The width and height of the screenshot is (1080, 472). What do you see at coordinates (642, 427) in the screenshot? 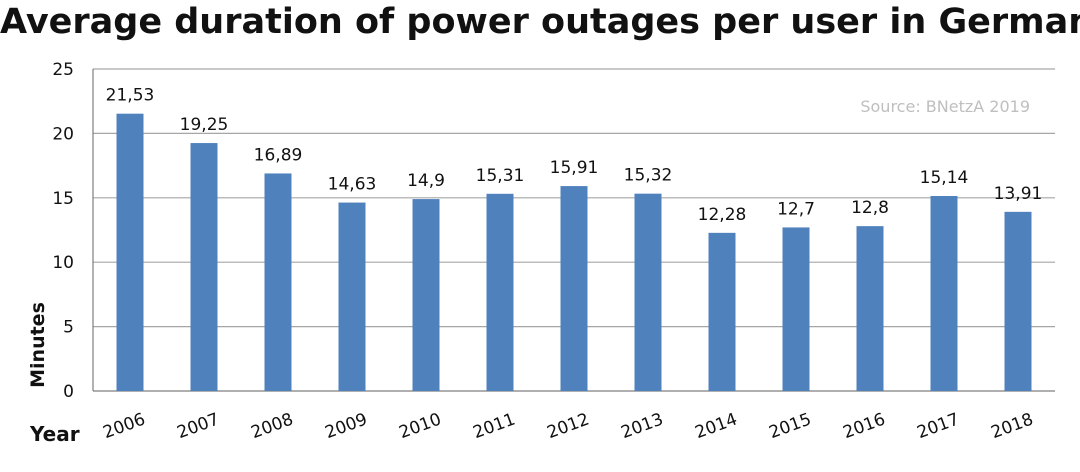
I see `x-tick-label: 2013` at bounding box center [642, 427].